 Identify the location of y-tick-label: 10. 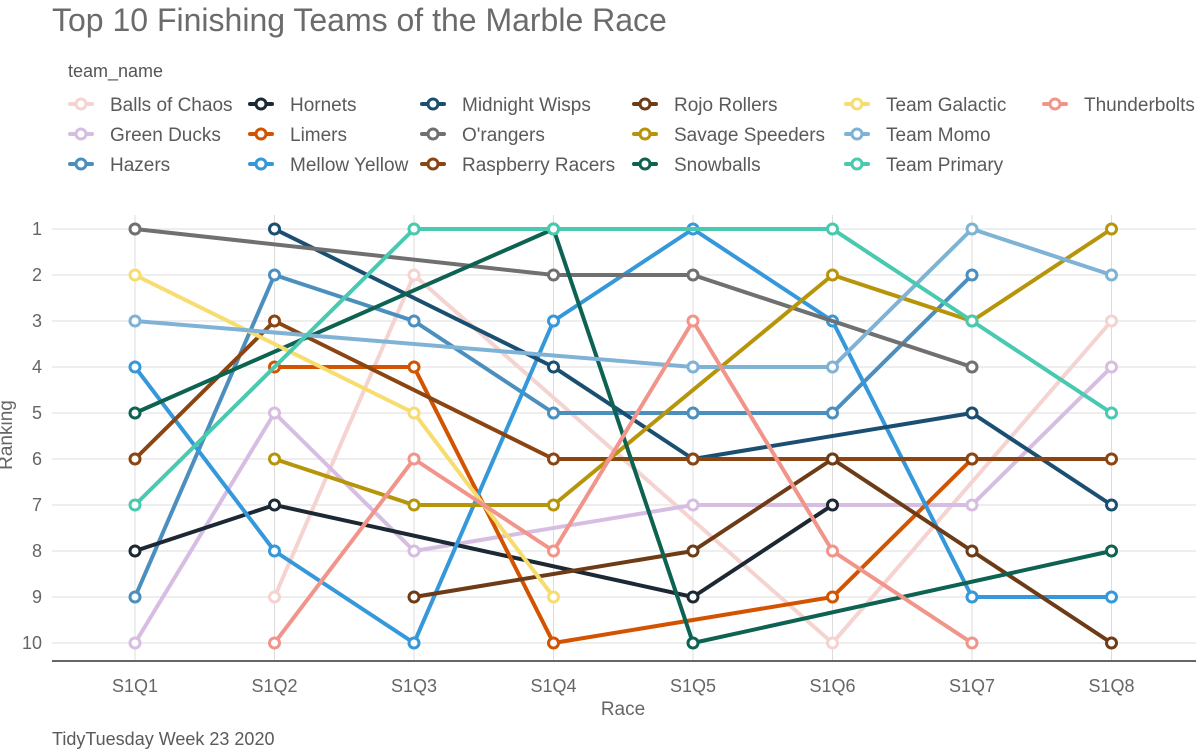
(32, 643).